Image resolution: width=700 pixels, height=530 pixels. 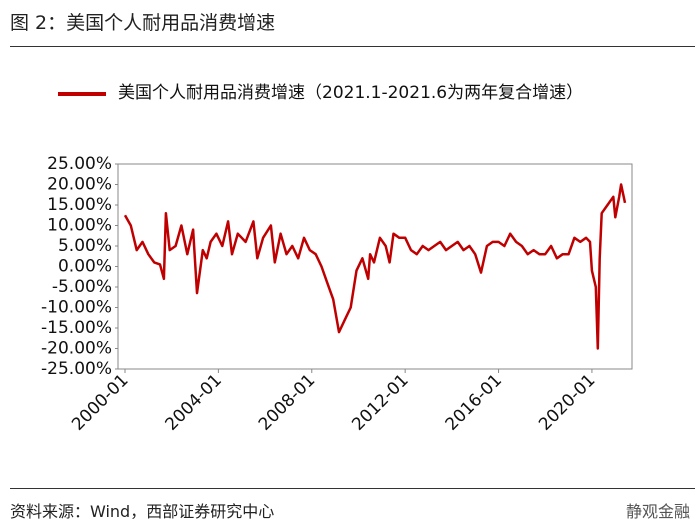 I want to click on y-tick-label: -10.00%, so click(x=76, y=308).